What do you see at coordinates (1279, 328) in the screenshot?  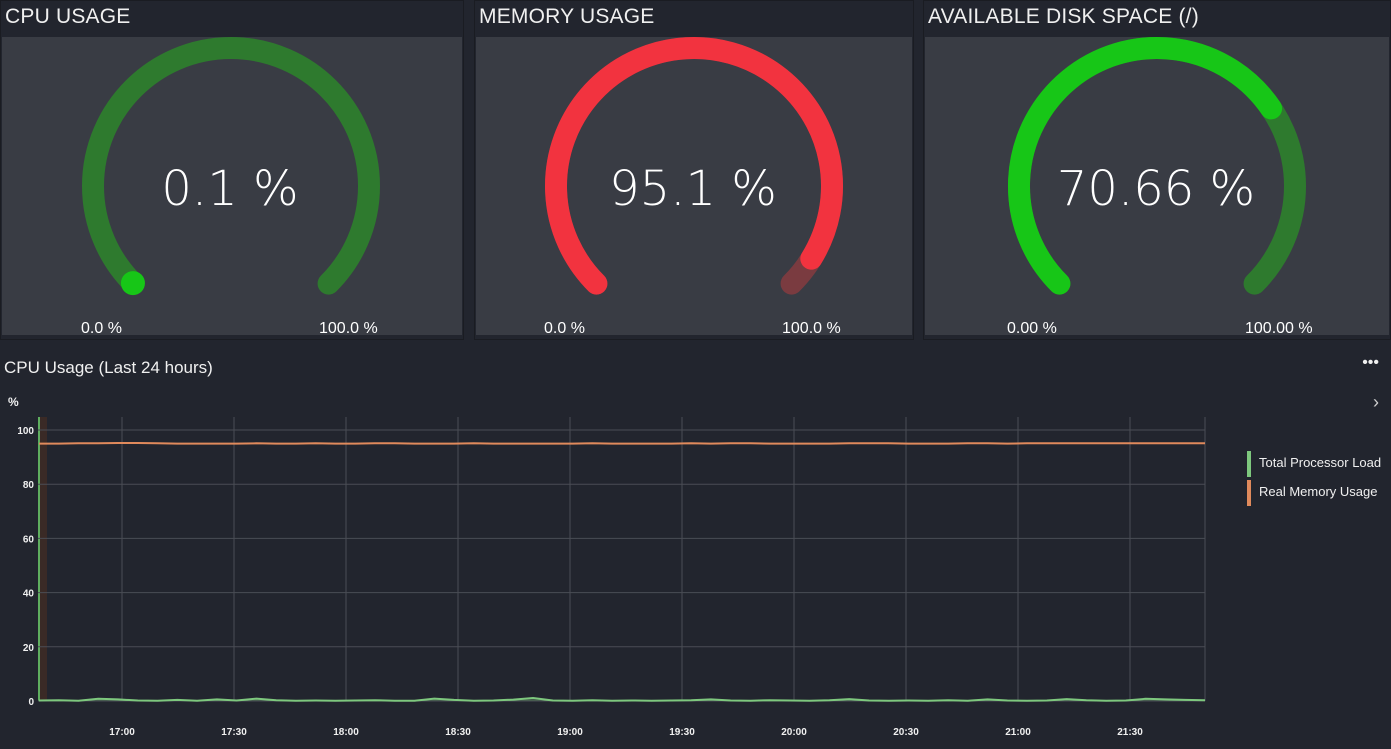 I see `gauge-max-label: 100.00 %` at bounding box center [1279, 328].